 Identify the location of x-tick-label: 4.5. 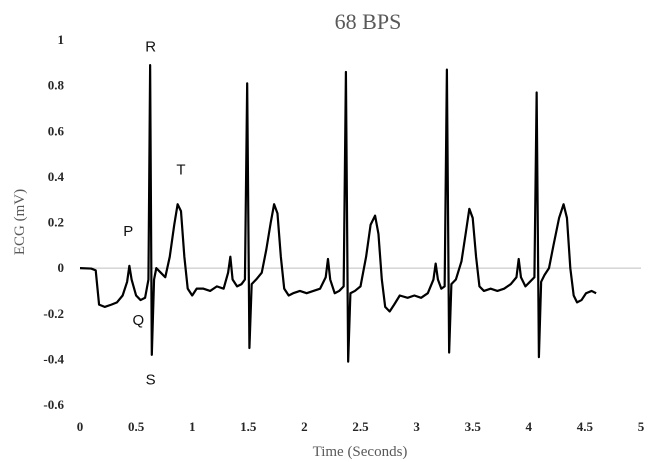
(585, 426).